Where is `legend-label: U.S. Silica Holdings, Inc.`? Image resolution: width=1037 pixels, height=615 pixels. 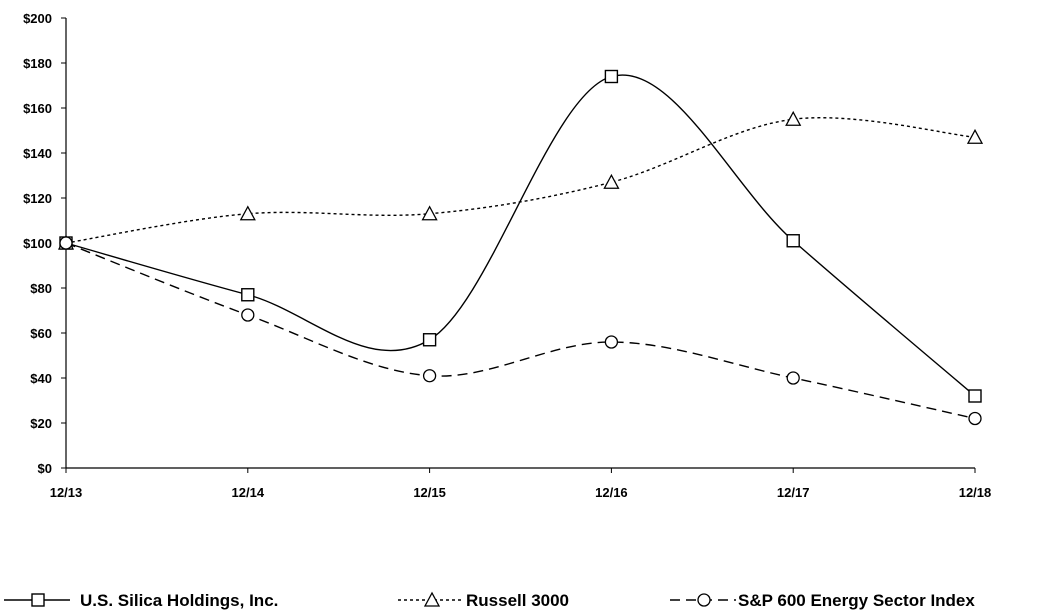
legend-label: U.S. Silica Holdings, Inc. is located at coordinates (179, 600).